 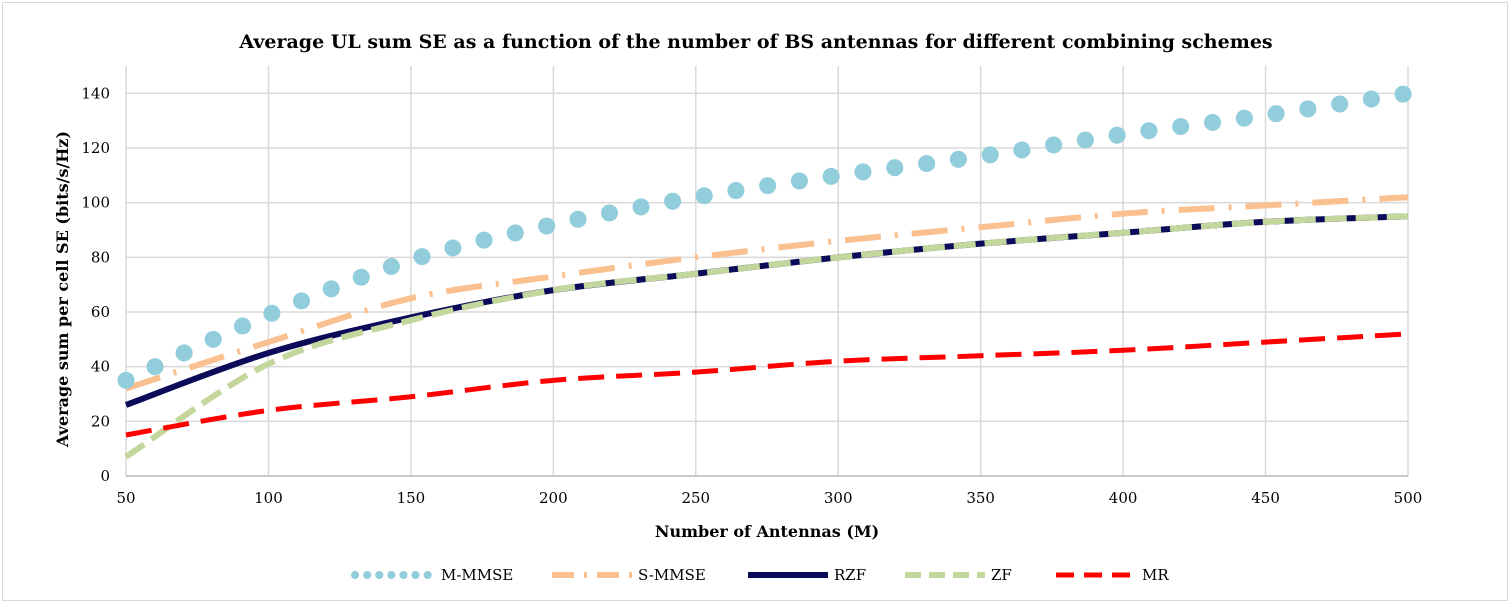 What do you see at coordinates (1155, 575) in the screenshot?
I see `legend-label-mr: MR` at bounding box center [1155, 575].